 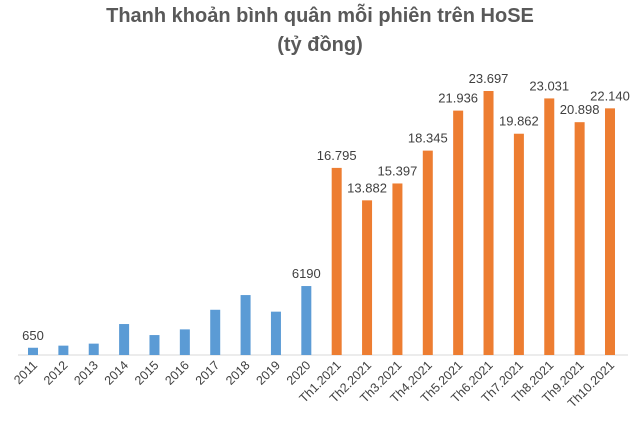 I want to click on data-label: 20.898, so click(x=580, y=109).